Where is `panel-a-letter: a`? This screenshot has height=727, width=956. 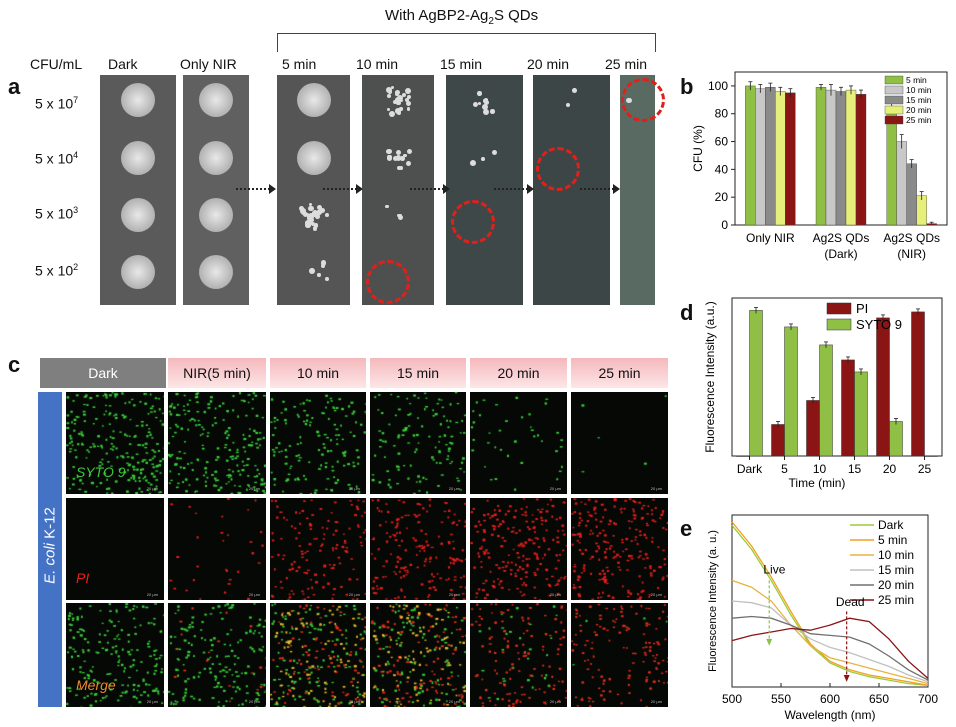
panel-a-letter: a is located at coordinates (14, 86).